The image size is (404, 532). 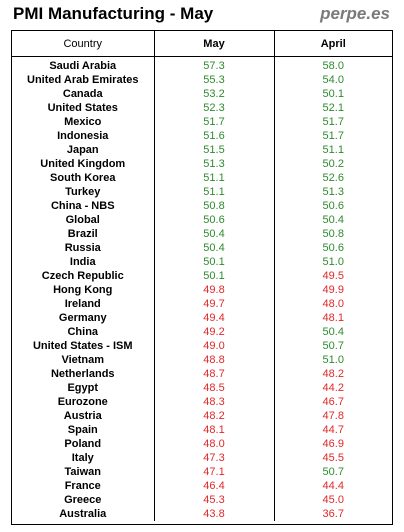 I want to click on table-row: Taiwan 47.1 50.7, so click(x=202, y=472).